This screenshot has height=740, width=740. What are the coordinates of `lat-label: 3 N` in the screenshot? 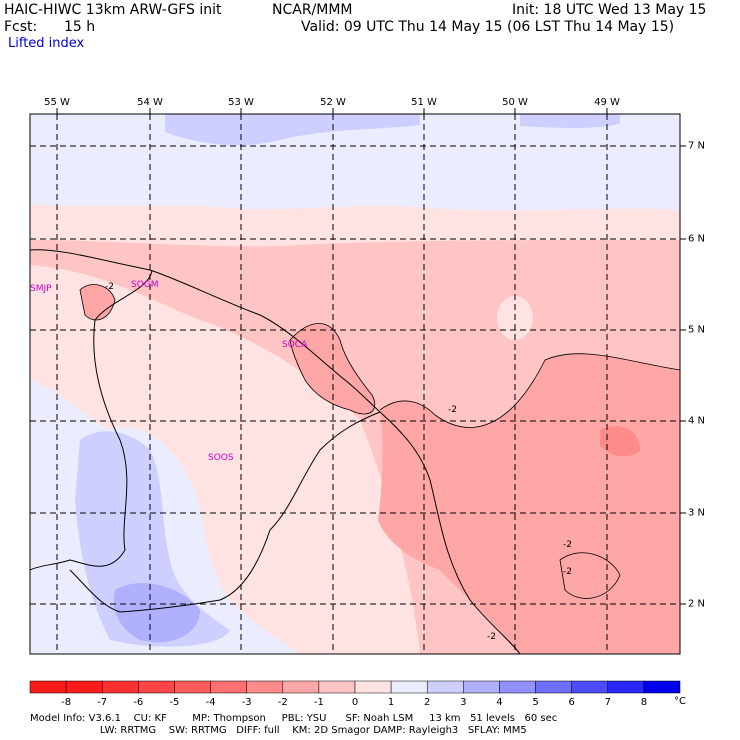 It's located at (697, 513).